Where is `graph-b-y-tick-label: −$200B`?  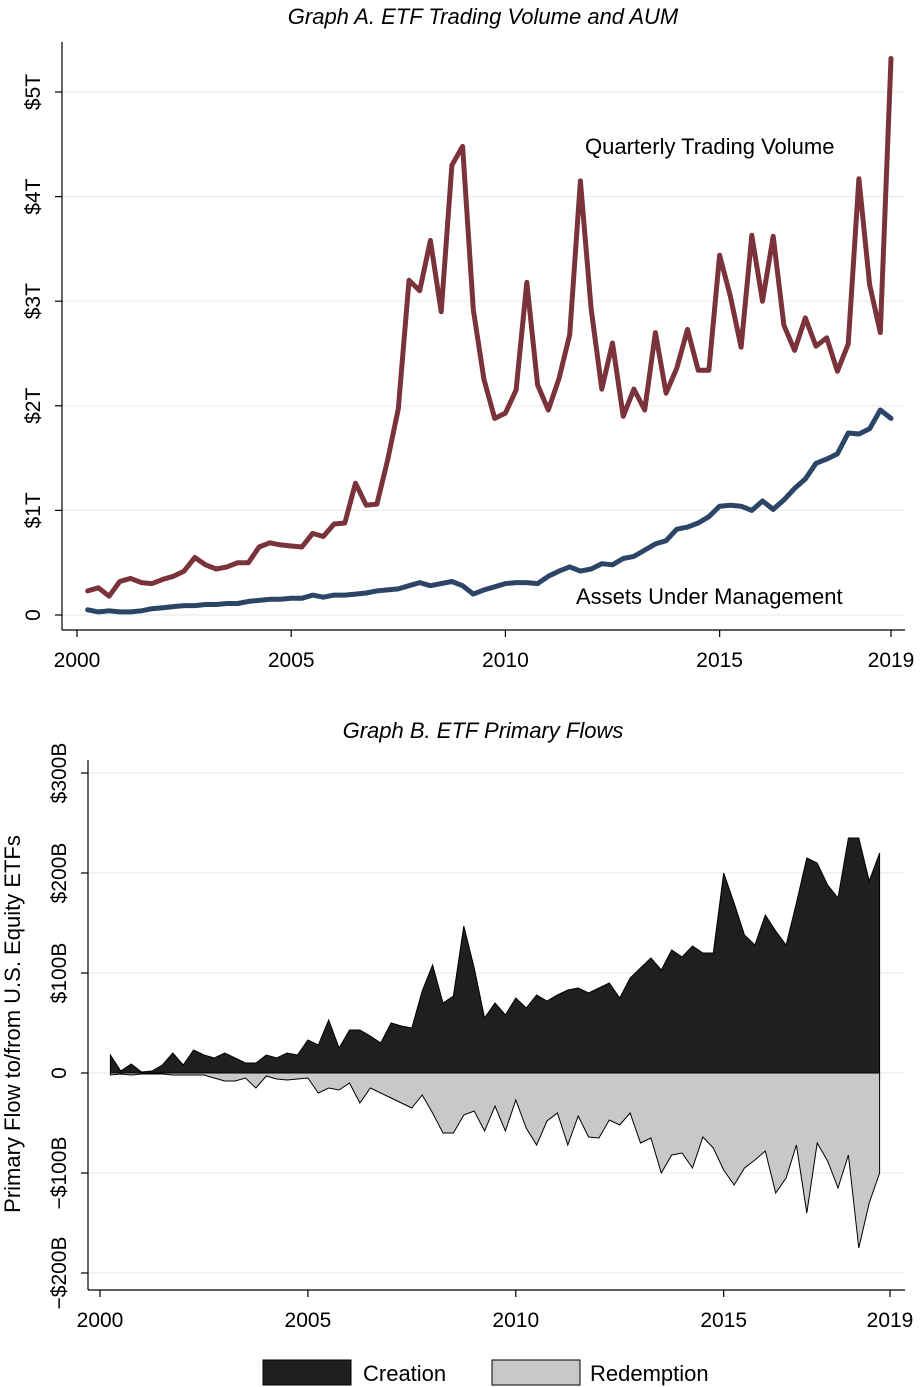
graph-b-y-tick-label: −$200B is located at coordinates (59, 1273).